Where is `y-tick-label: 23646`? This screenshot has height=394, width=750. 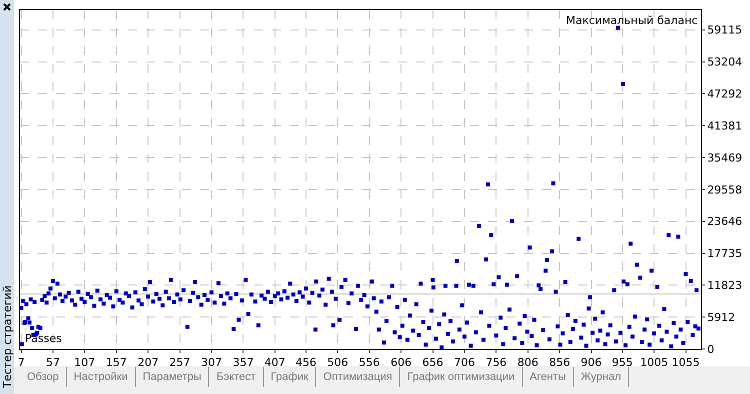
y-tick-label: 23646 is located at coordinates (724, 221).